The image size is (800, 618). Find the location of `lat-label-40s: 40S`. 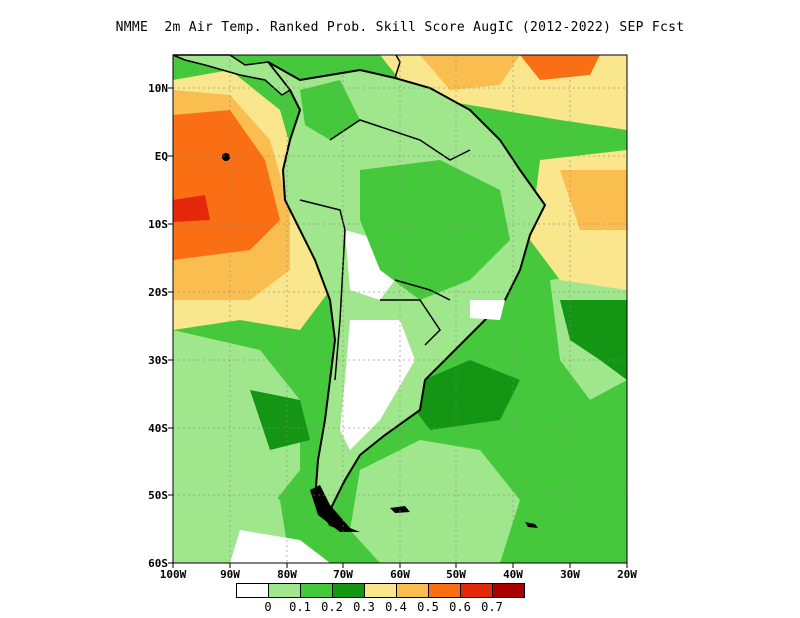

lat-label-40s: 40S is located at coordinates (158, 428).